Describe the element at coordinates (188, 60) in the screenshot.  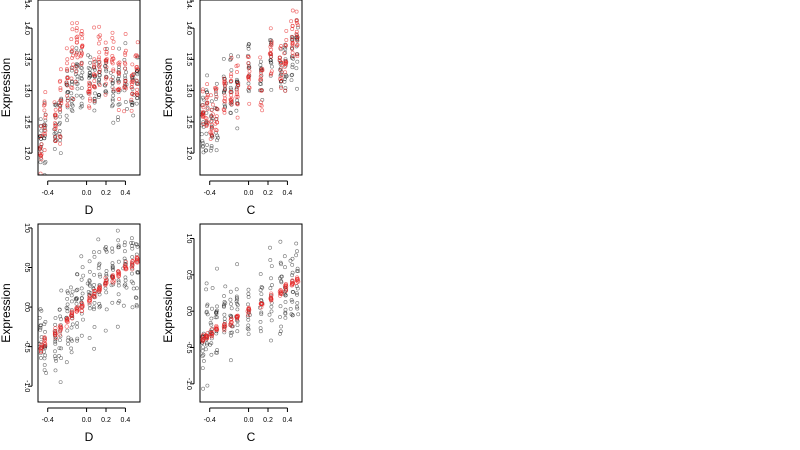
I see `y-tick-label: 13.5` at that location.